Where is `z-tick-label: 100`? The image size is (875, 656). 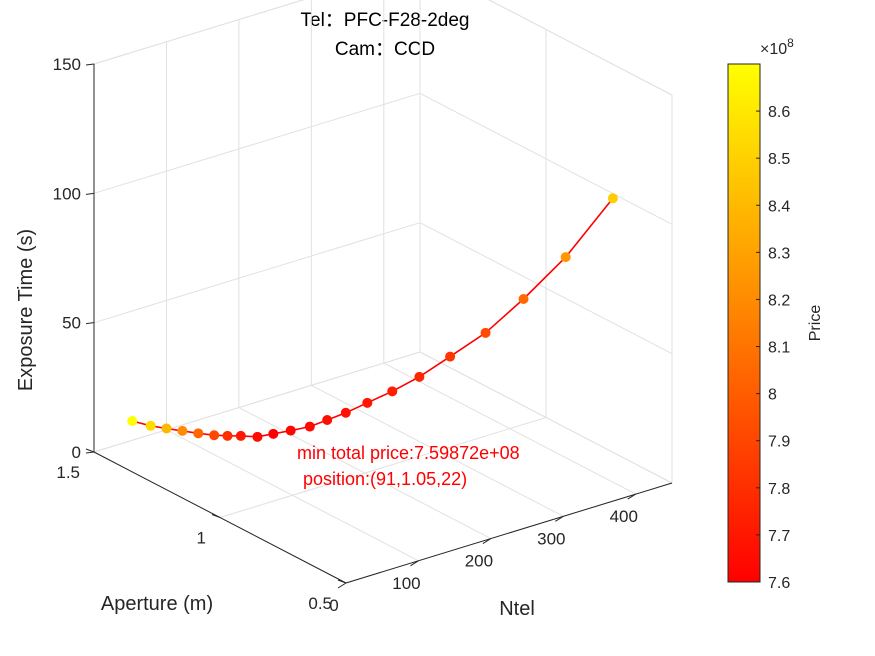 z-tick-label: 100 is located at coordinates (67, 193).